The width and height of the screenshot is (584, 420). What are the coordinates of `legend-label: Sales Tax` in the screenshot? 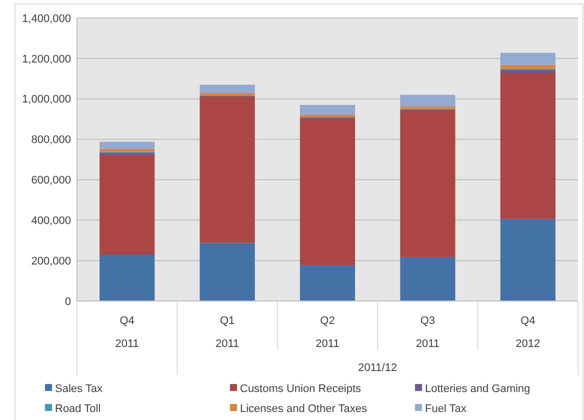 It's located at (79, 388).